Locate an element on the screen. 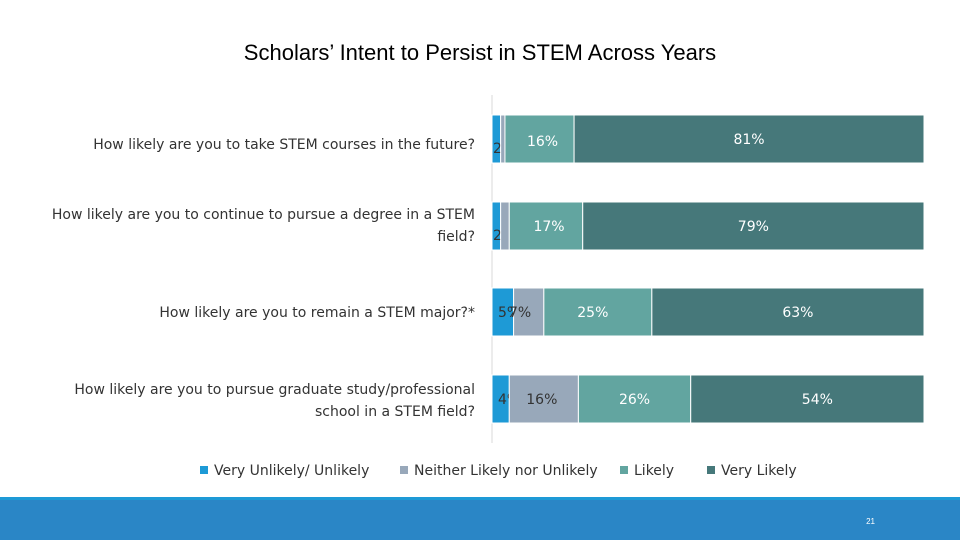 Image resolution: width=960 pixels, height=540 pixels. footer-bar is located at coordinates (480, 520).